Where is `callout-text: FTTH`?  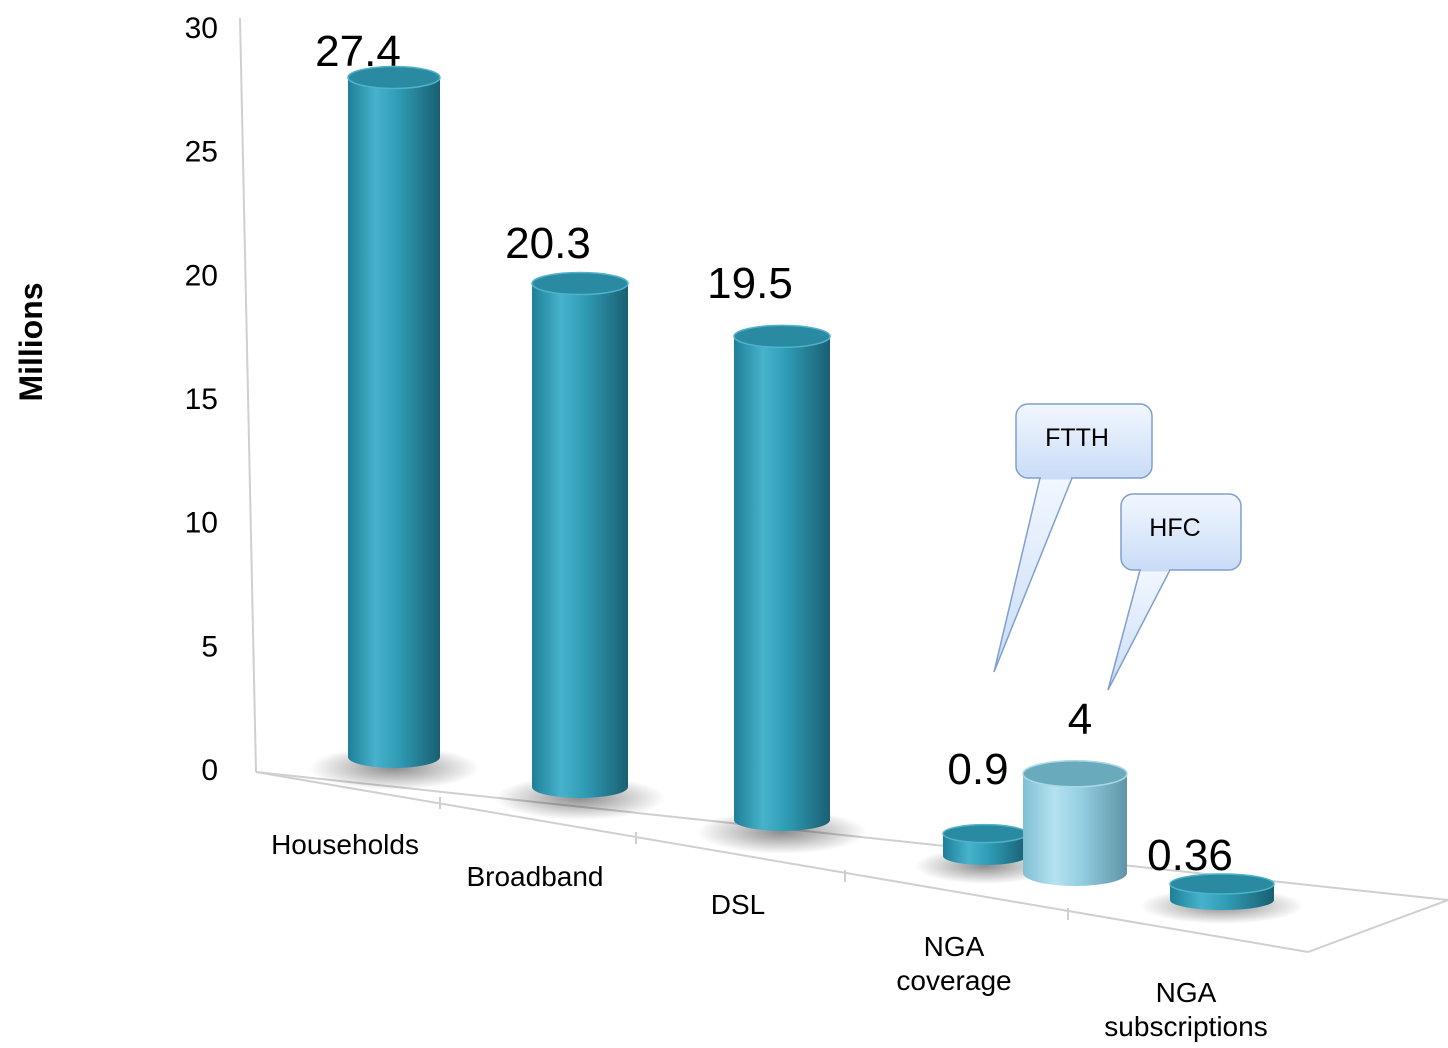
callout-text: FTTH is located at coordinates (1077, 438).